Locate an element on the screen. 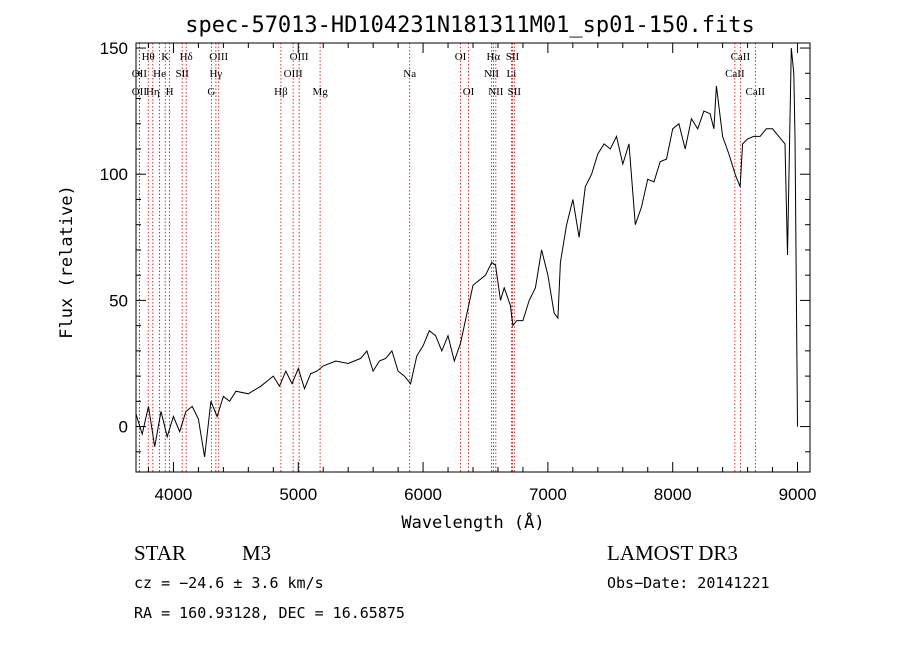  x-tick-label-1: 5000 is located at coordinates (298, 494).